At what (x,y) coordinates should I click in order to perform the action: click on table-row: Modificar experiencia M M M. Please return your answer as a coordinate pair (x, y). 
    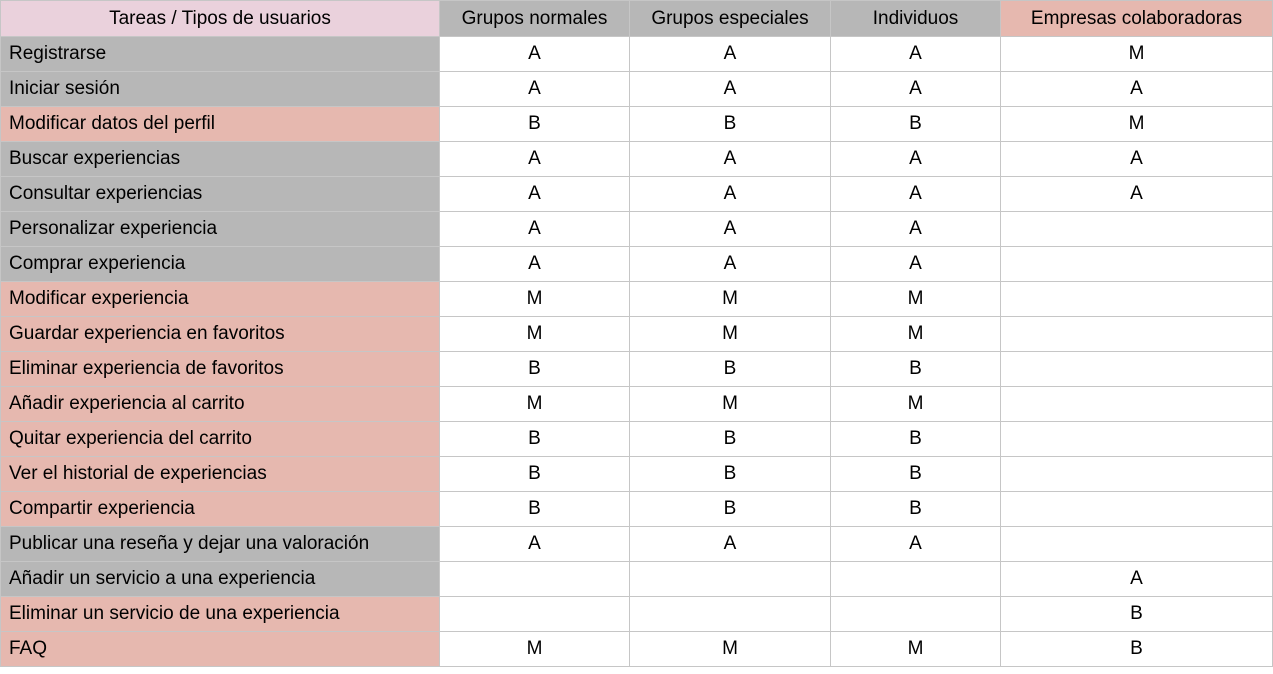
    Looking at the image, I should click on (636, 299).